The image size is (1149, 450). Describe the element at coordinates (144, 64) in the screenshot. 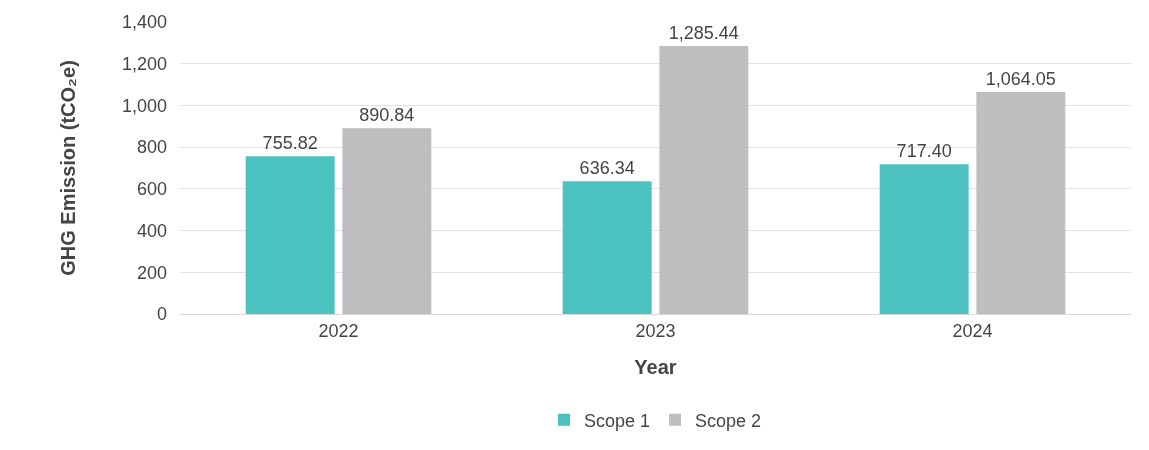

I see `y-tick-label: 1,200` at that location.